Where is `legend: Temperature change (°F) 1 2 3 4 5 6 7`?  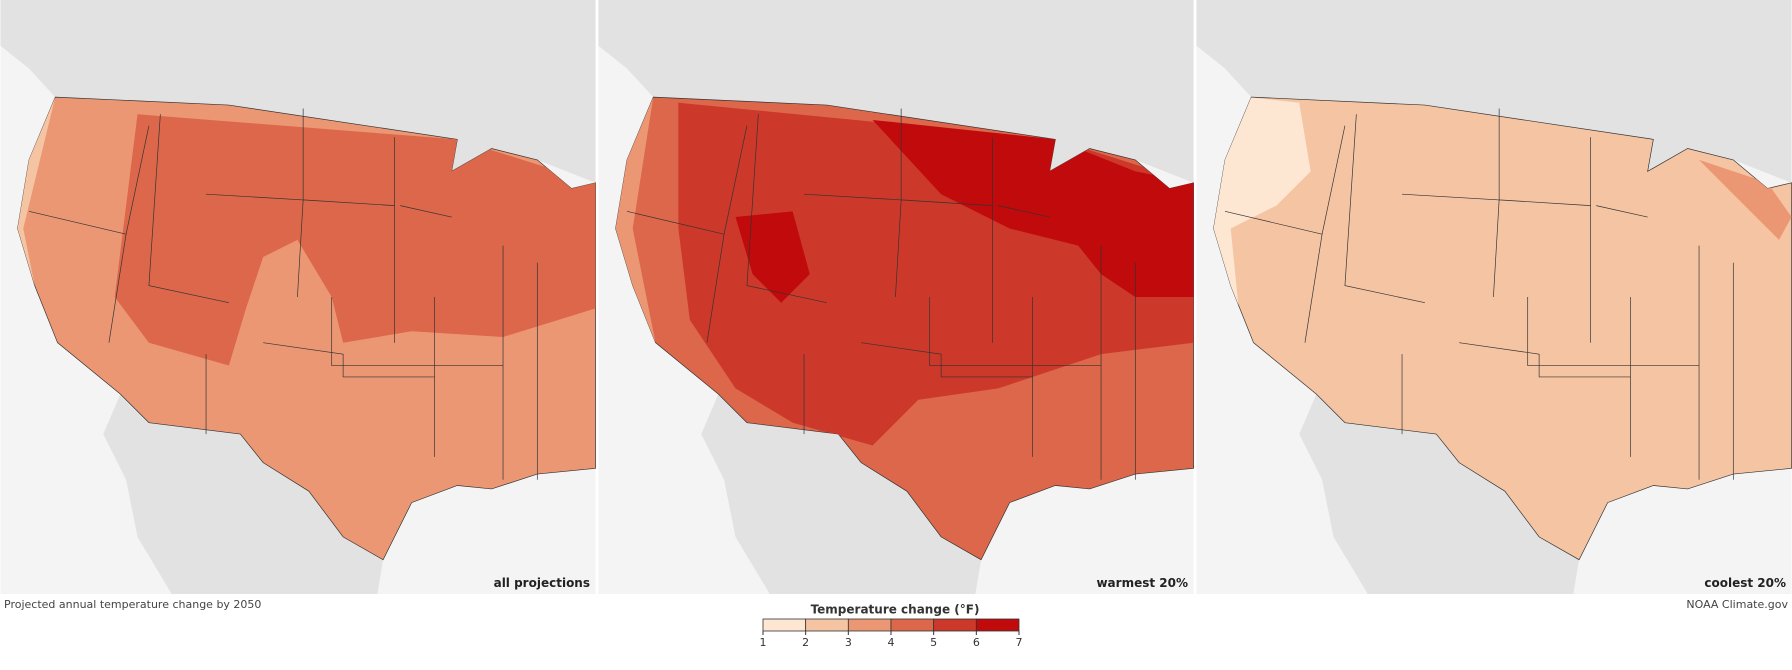 legend: Temperature change (°F) 1 2 3 4 5 6 7 is located at coordinates (891, 626).